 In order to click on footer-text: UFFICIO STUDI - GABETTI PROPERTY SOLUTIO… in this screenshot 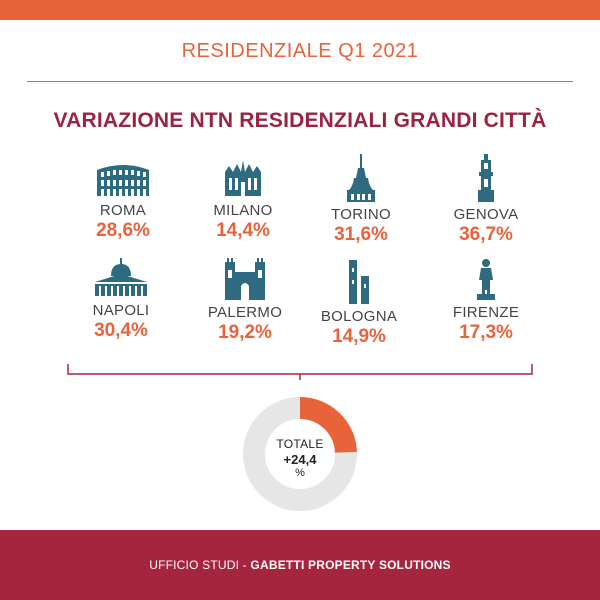, I will do `click(300, 565)`.